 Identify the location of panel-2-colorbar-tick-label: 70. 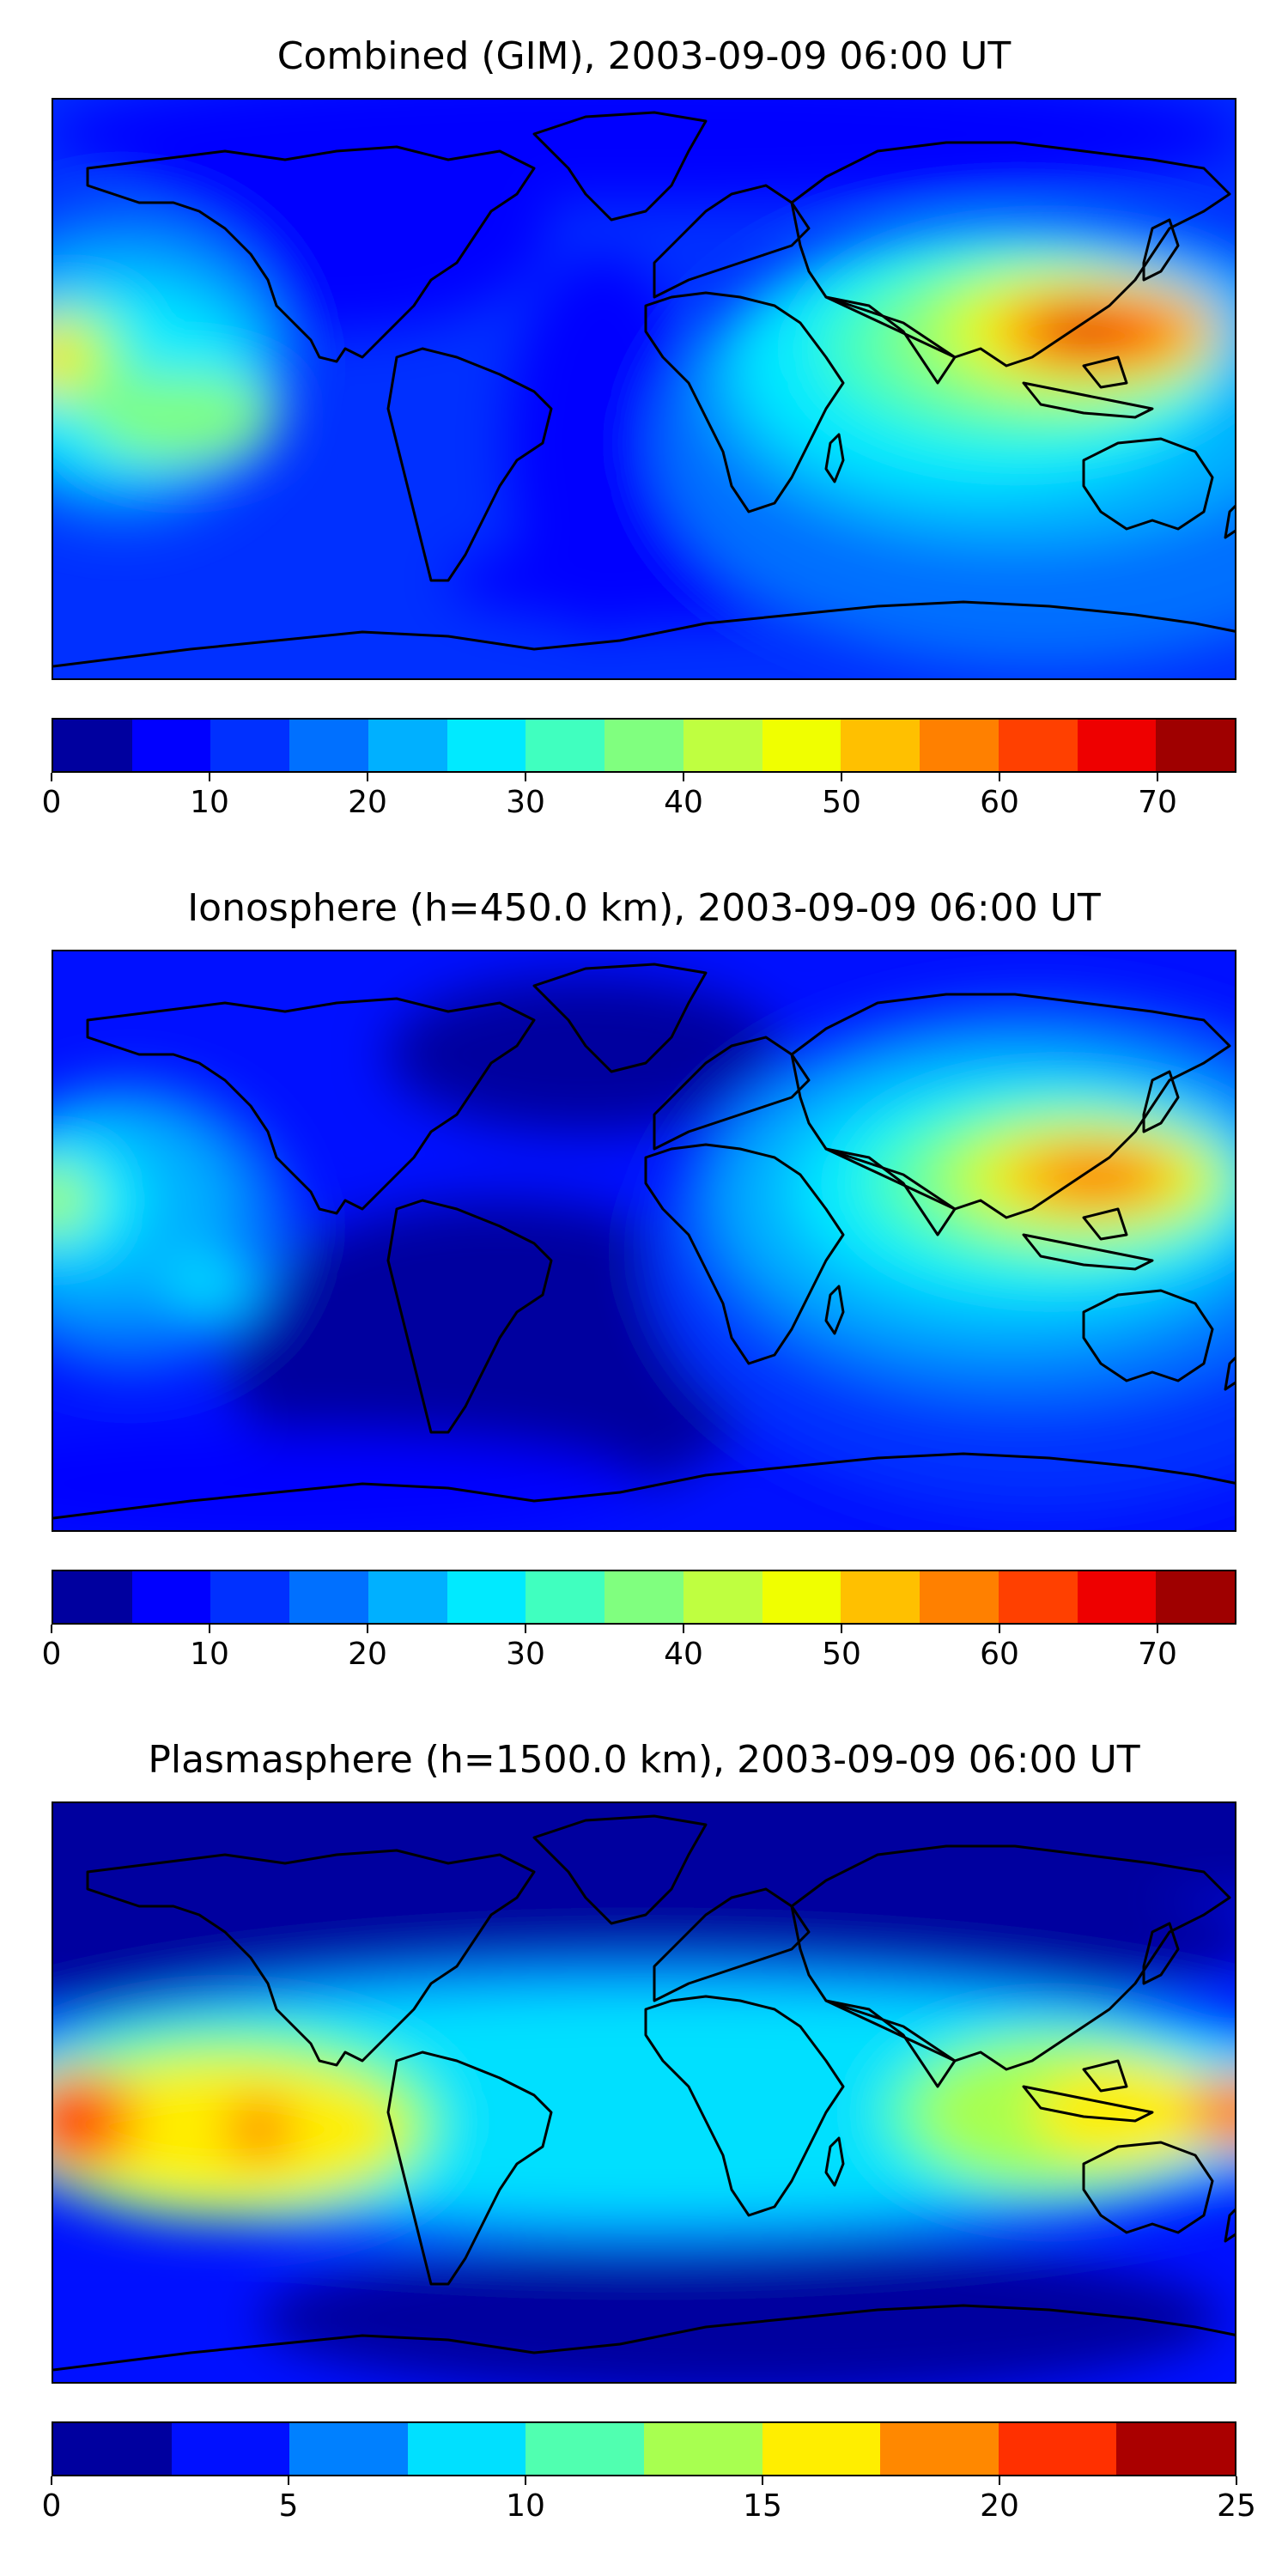
(1158, 1654).